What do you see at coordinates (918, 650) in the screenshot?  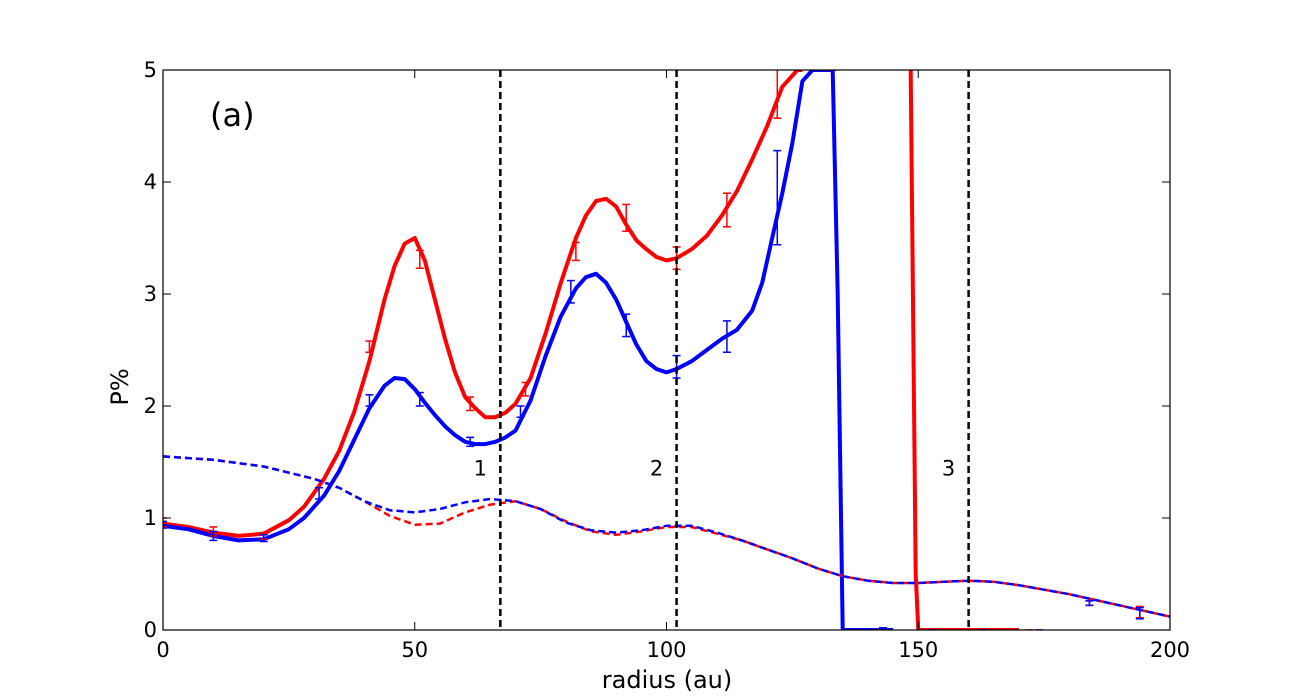 I see `x-tick-label-150: 150` at bounding box center [918, 650].